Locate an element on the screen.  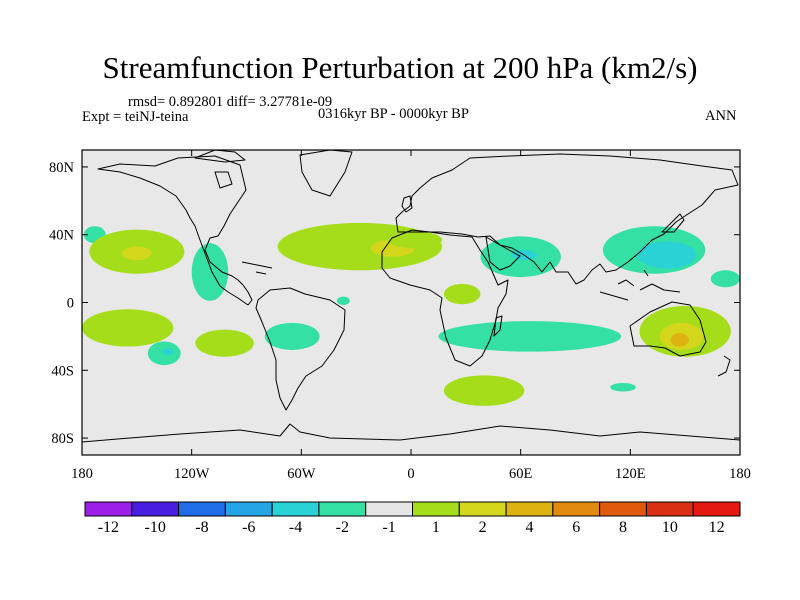
coast-north-america is located at coordinates (175, 230).